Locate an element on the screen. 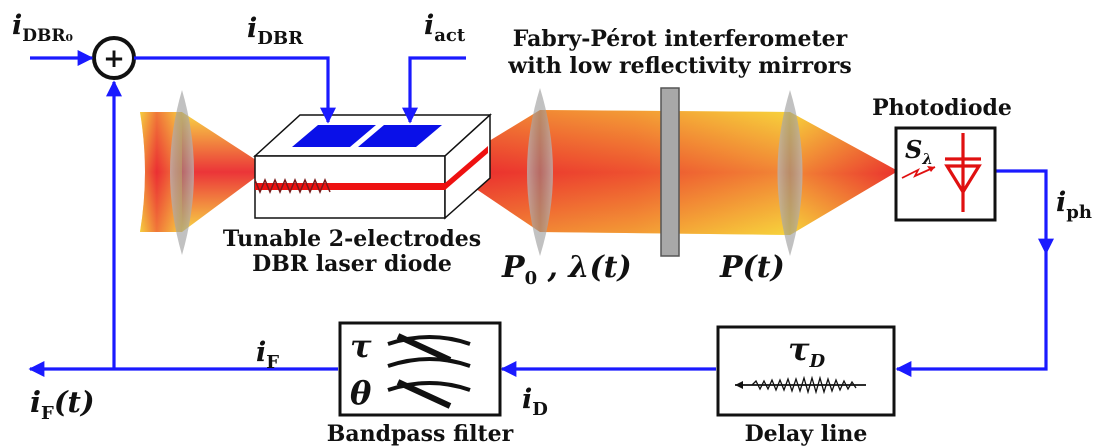 This screenshot has width=1104, height=446. label-s-lambda: Sλ is located at coordinates (919, 151).